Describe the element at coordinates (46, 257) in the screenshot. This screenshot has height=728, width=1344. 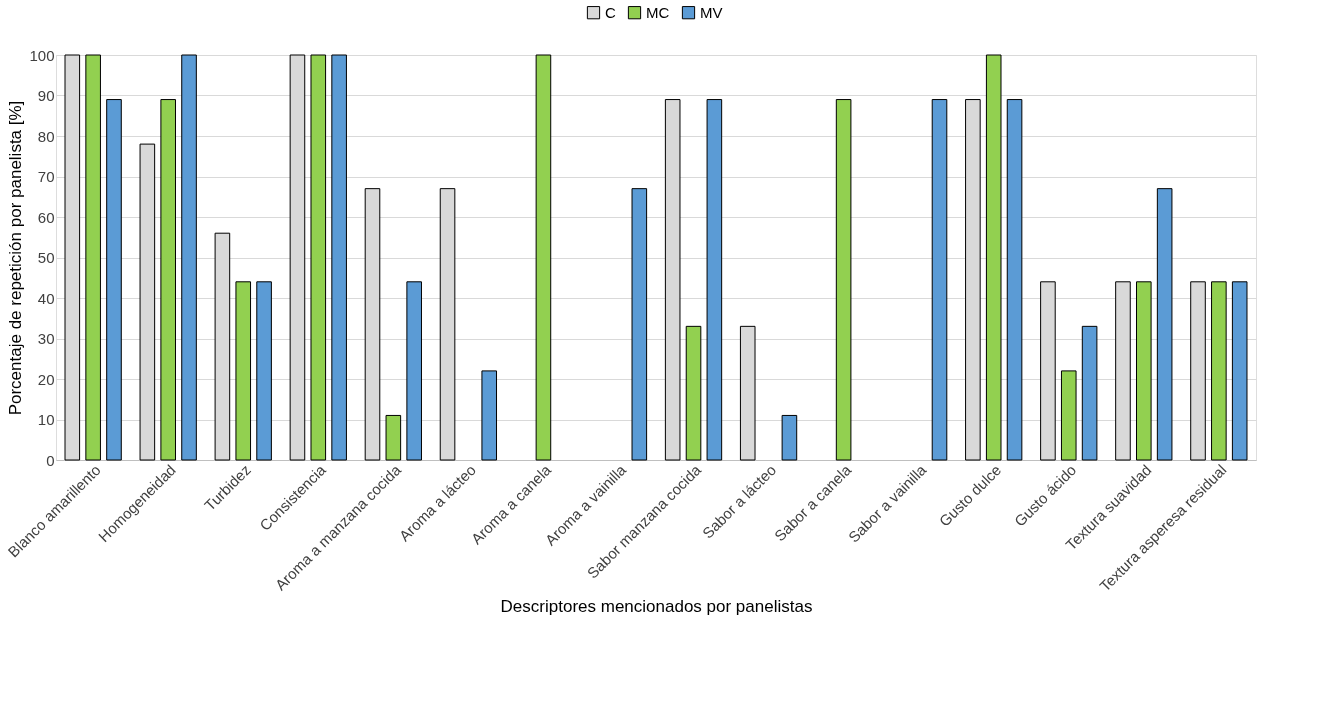
I see `y-tick-label: 50` at that location.